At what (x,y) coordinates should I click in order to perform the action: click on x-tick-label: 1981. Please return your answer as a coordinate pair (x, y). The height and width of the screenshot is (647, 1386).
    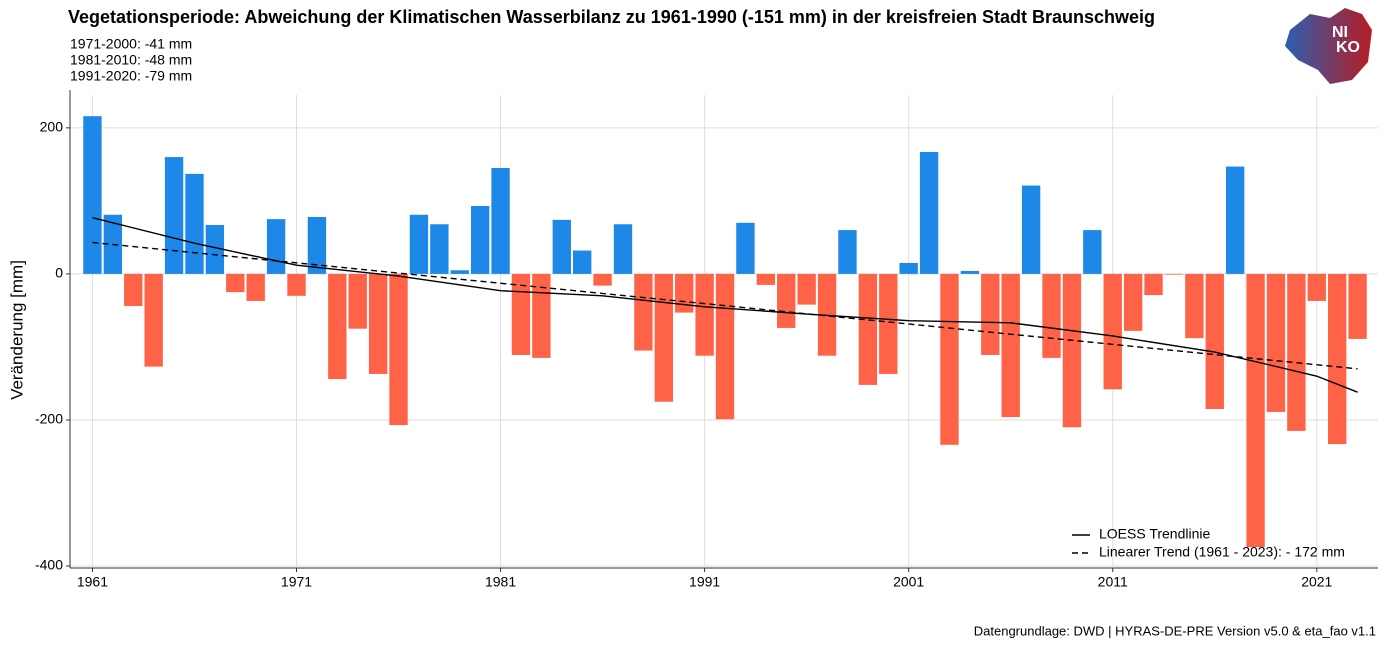
    Looking at the image, I should click on (500, 582).